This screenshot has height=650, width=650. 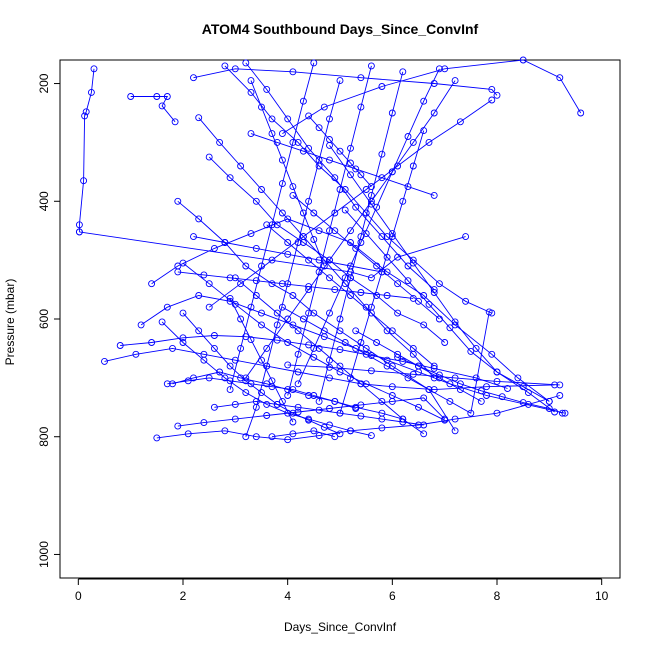 I want to click on x-tick-label: 4, so click(x=287, y=596).